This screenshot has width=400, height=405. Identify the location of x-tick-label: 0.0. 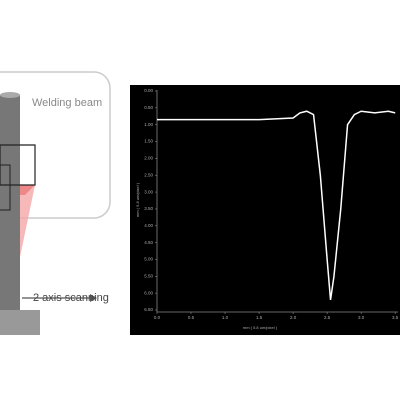
(157, 317).